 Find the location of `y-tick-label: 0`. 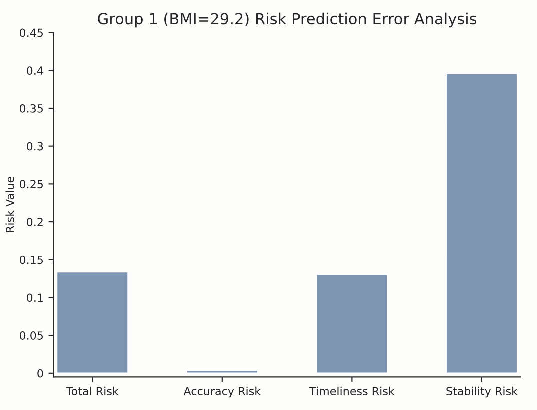

y-tick-label: 0 is located at coordinates (41, 373).